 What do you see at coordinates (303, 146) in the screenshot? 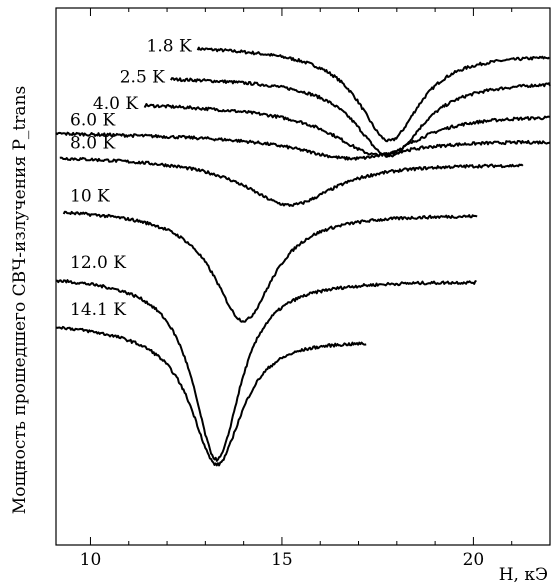
I see `series-line-6-0-k` at bounding box center [303, 146].